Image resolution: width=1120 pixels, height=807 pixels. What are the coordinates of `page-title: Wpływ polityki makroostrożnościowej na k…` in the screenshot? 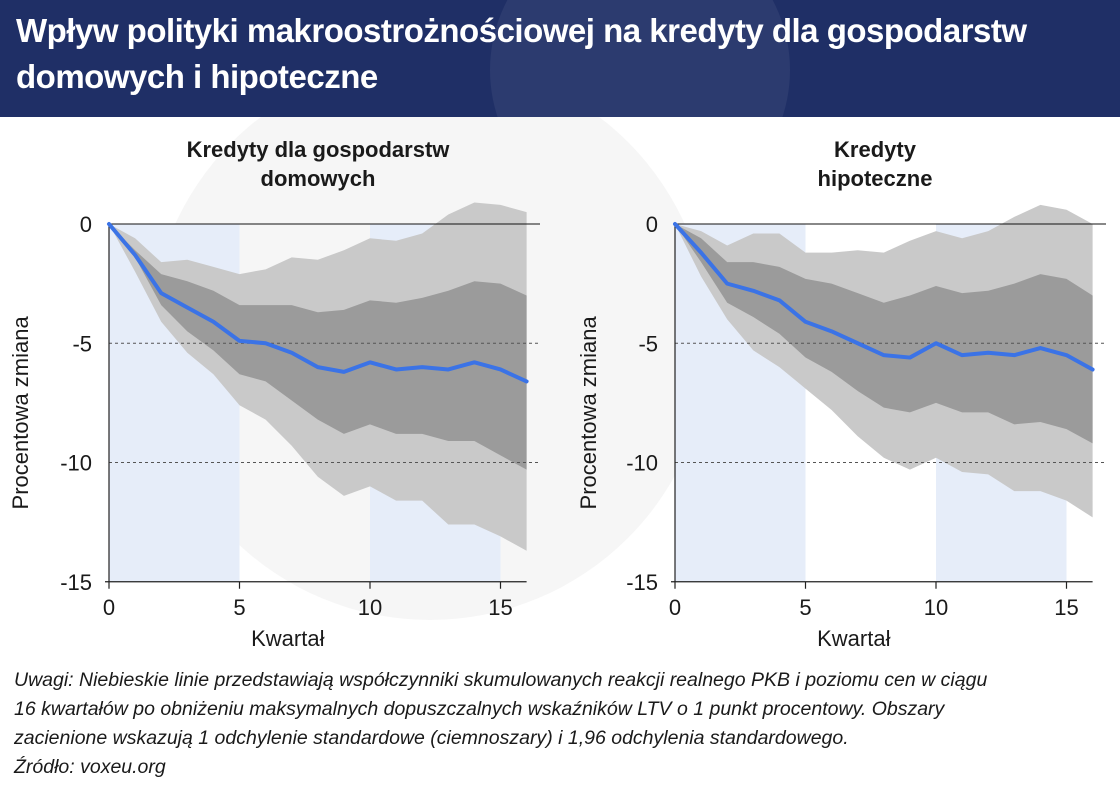 It's located at (521, 53).